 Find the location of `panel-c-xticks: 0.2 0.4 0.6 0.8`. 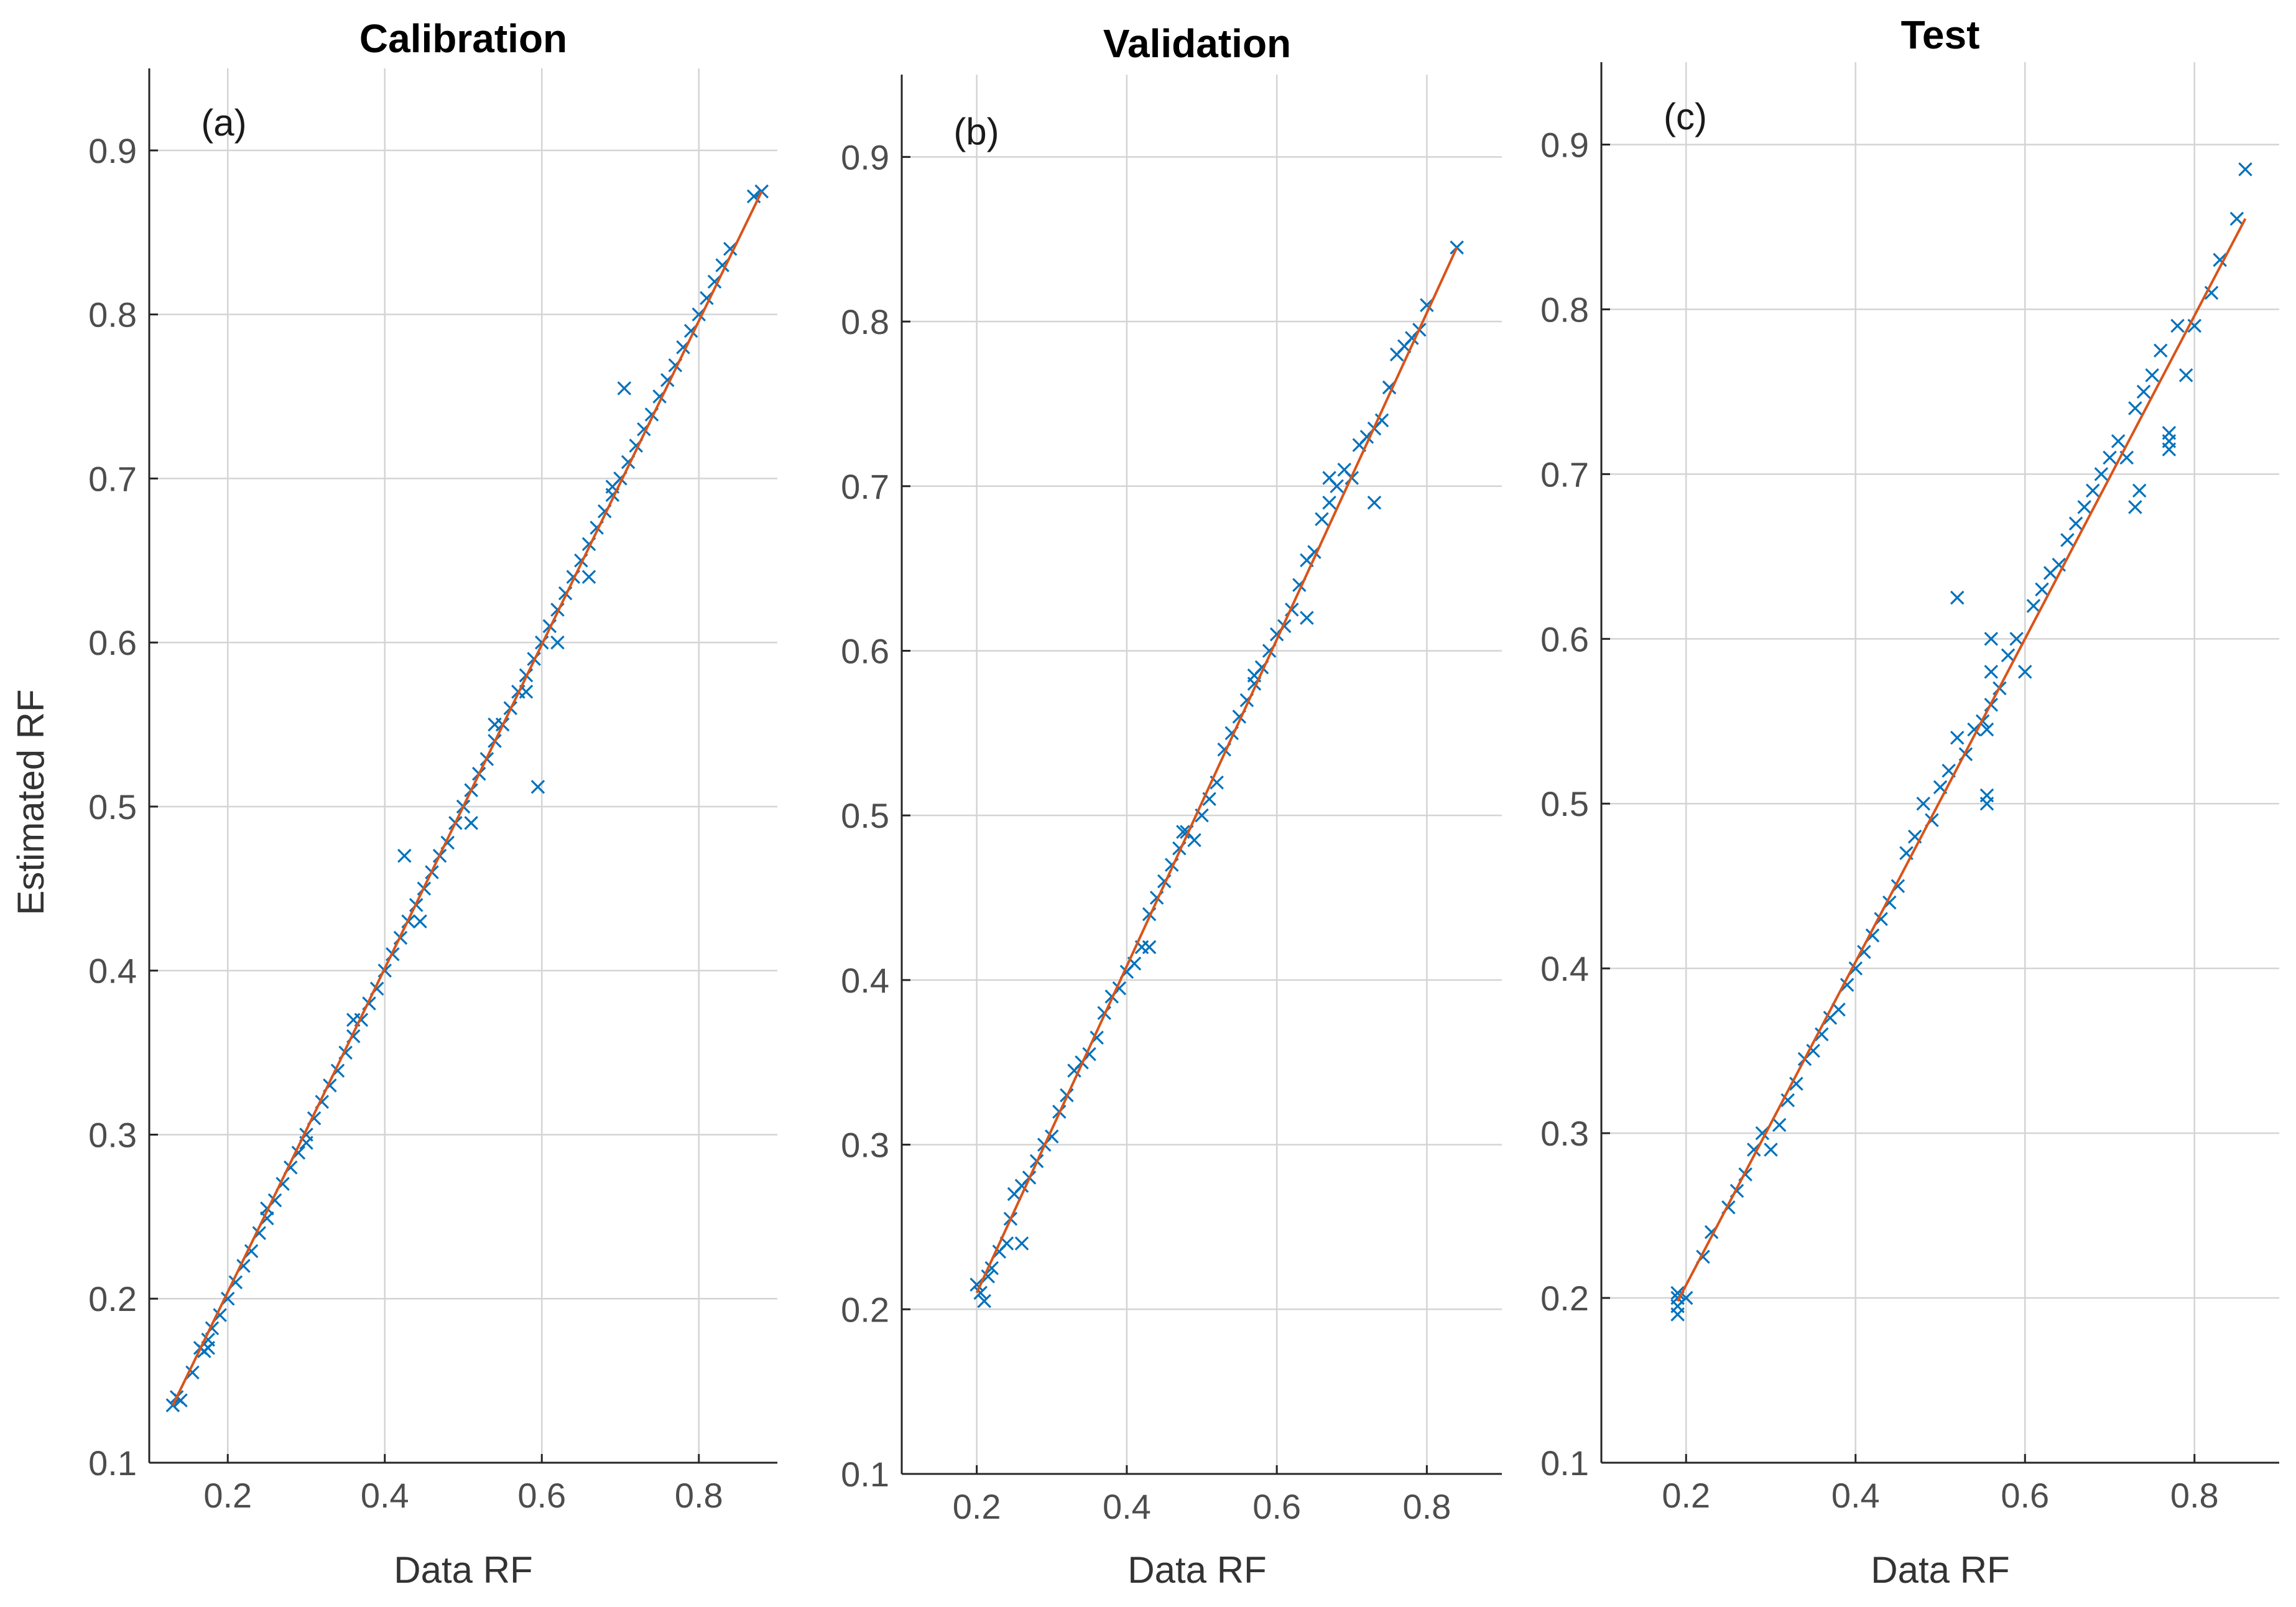

panel-c-xticks: 0.2 0.4 0.6 0.8 is located at coordinates (1940, 1484).